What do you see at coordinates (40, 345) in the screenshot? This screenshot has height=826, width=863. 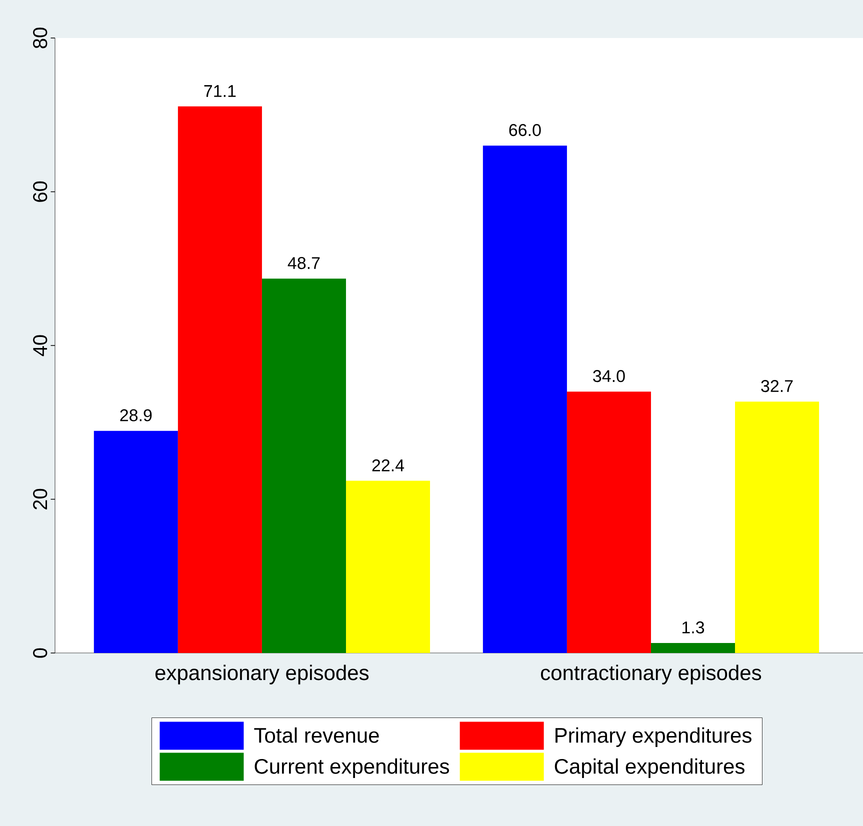 I see `y-tick-label: 40` at bounding box center [40, 345].